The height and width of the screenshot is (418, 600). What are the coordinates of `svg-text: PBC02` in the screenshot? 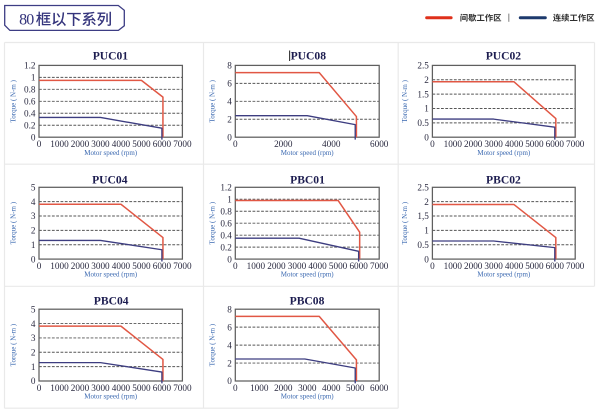 It's located at (503, 180).